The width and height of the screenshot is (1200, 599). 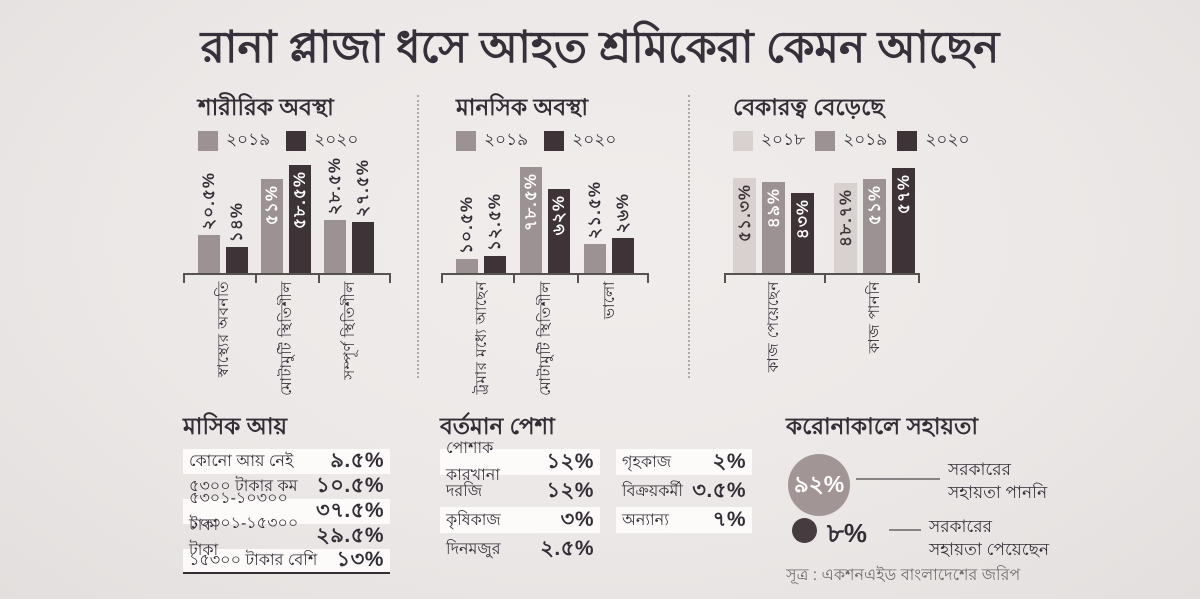 I want to click on x-axis-category: ভালো, so click(x=609, y=332).